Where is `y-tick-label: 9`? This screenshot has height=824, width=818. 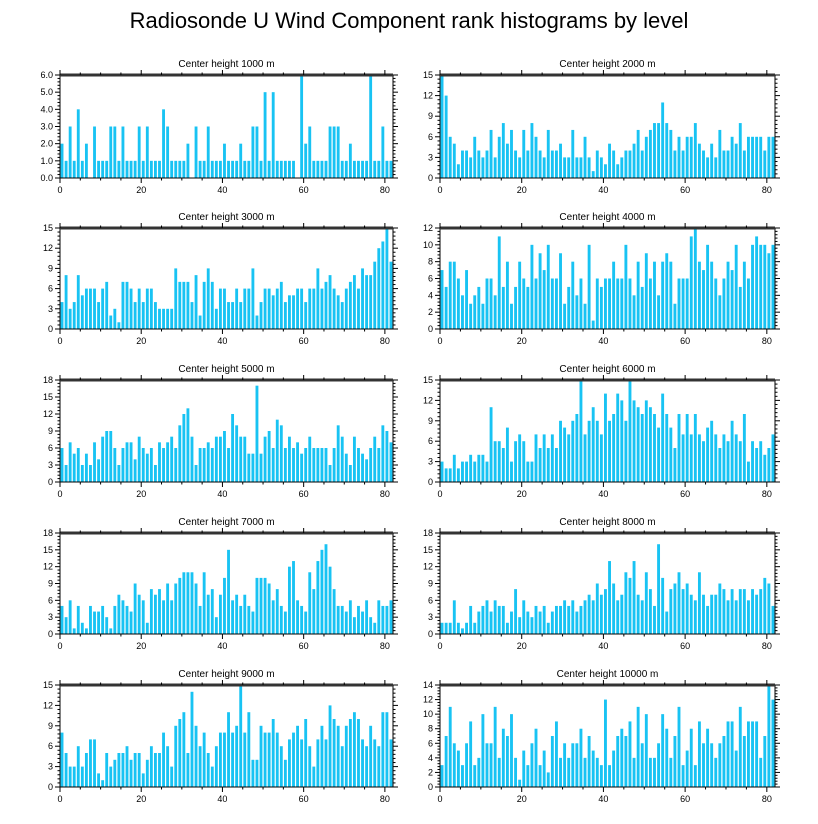 y-tick-label: 9 is located at coordinates (430, 584).